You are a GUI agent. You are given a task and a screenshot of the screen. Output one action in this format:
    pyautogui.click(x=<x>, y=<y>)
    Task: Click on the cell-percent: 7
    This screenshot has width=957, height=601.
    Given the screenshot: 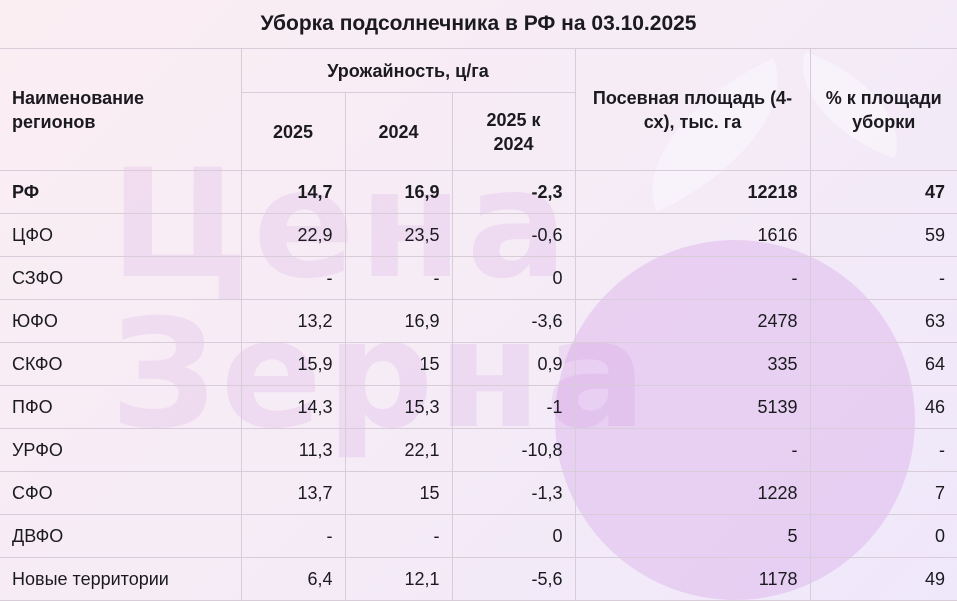 What is the action you would take?
    pyautogui.click(x=883, y=493)
    